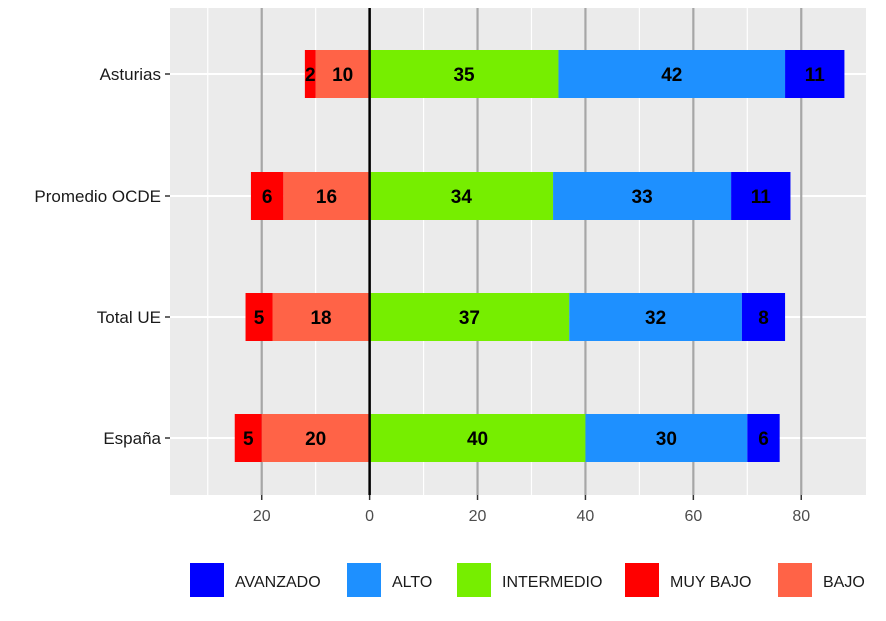 The width and height of the screenshot is (886, 621). I want to click on data-label-intermedio-promedio-ocde: 34, so click(462, 197).